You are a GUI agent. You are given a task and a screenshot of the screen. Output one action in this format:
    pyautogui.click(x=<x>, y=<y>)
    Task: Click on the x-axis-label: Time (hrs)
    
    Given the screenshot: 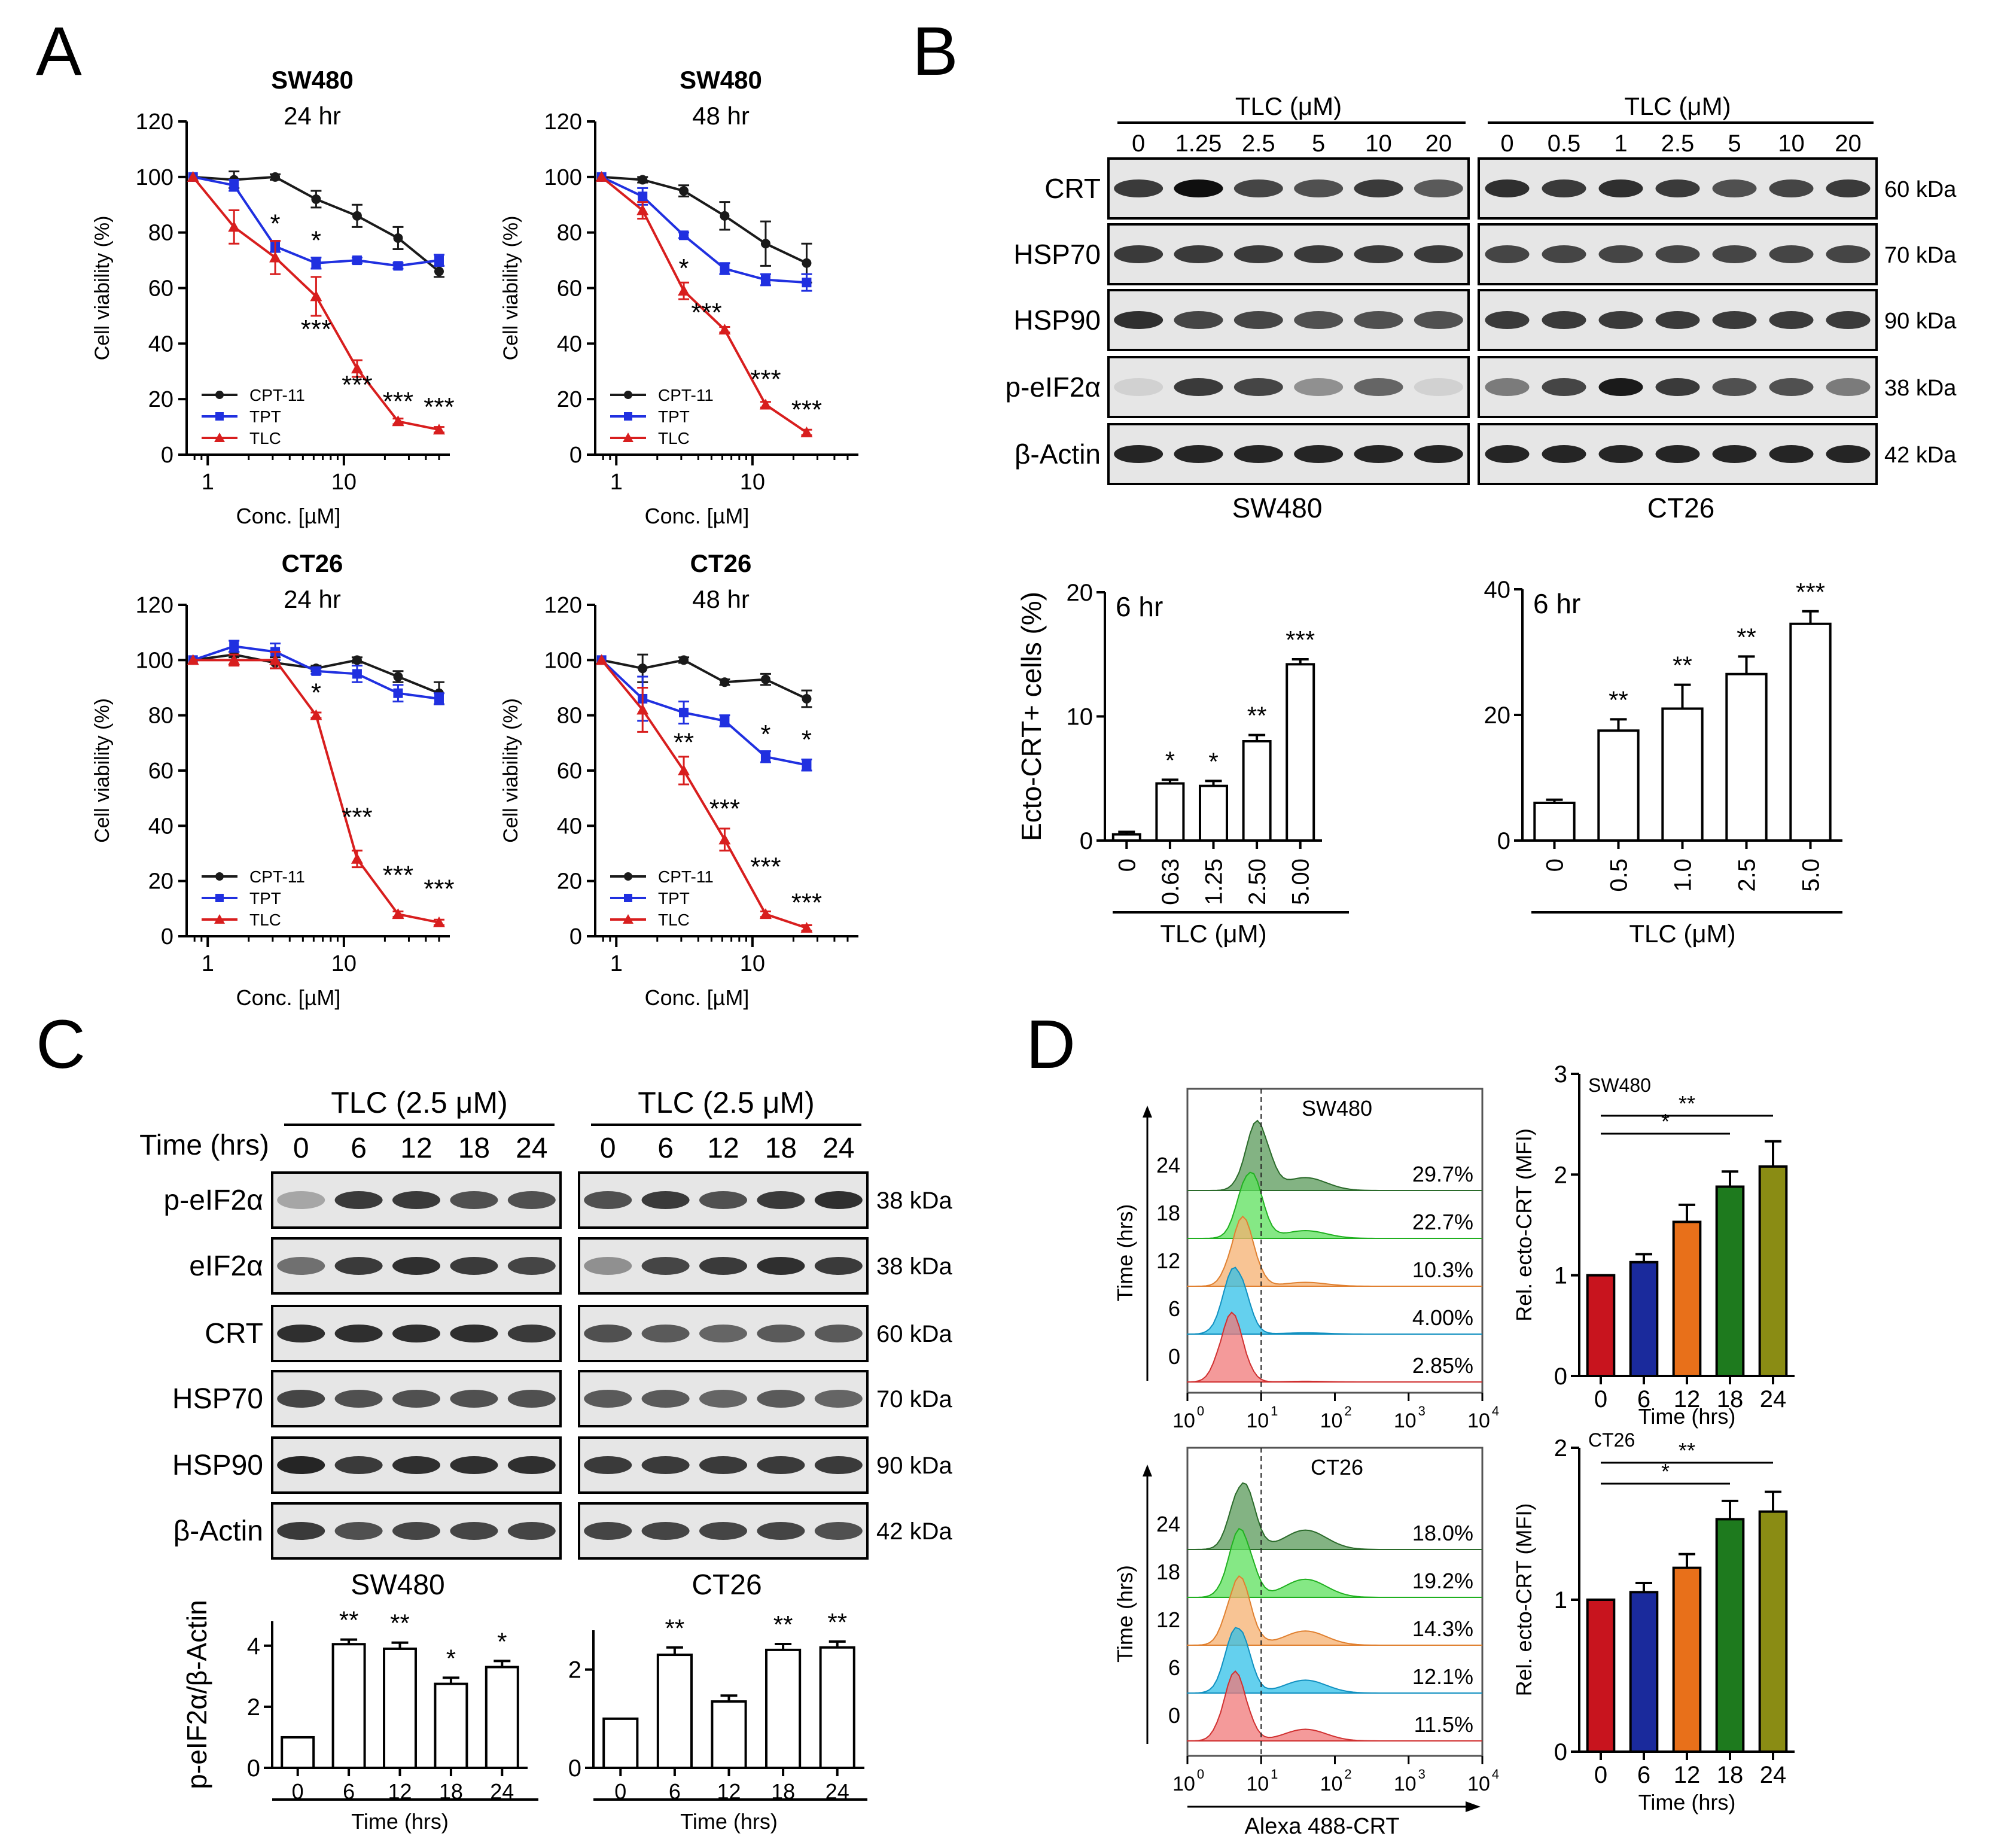 What is the action you would take?
    pyautogui.click(x=1687, y=1802)
    